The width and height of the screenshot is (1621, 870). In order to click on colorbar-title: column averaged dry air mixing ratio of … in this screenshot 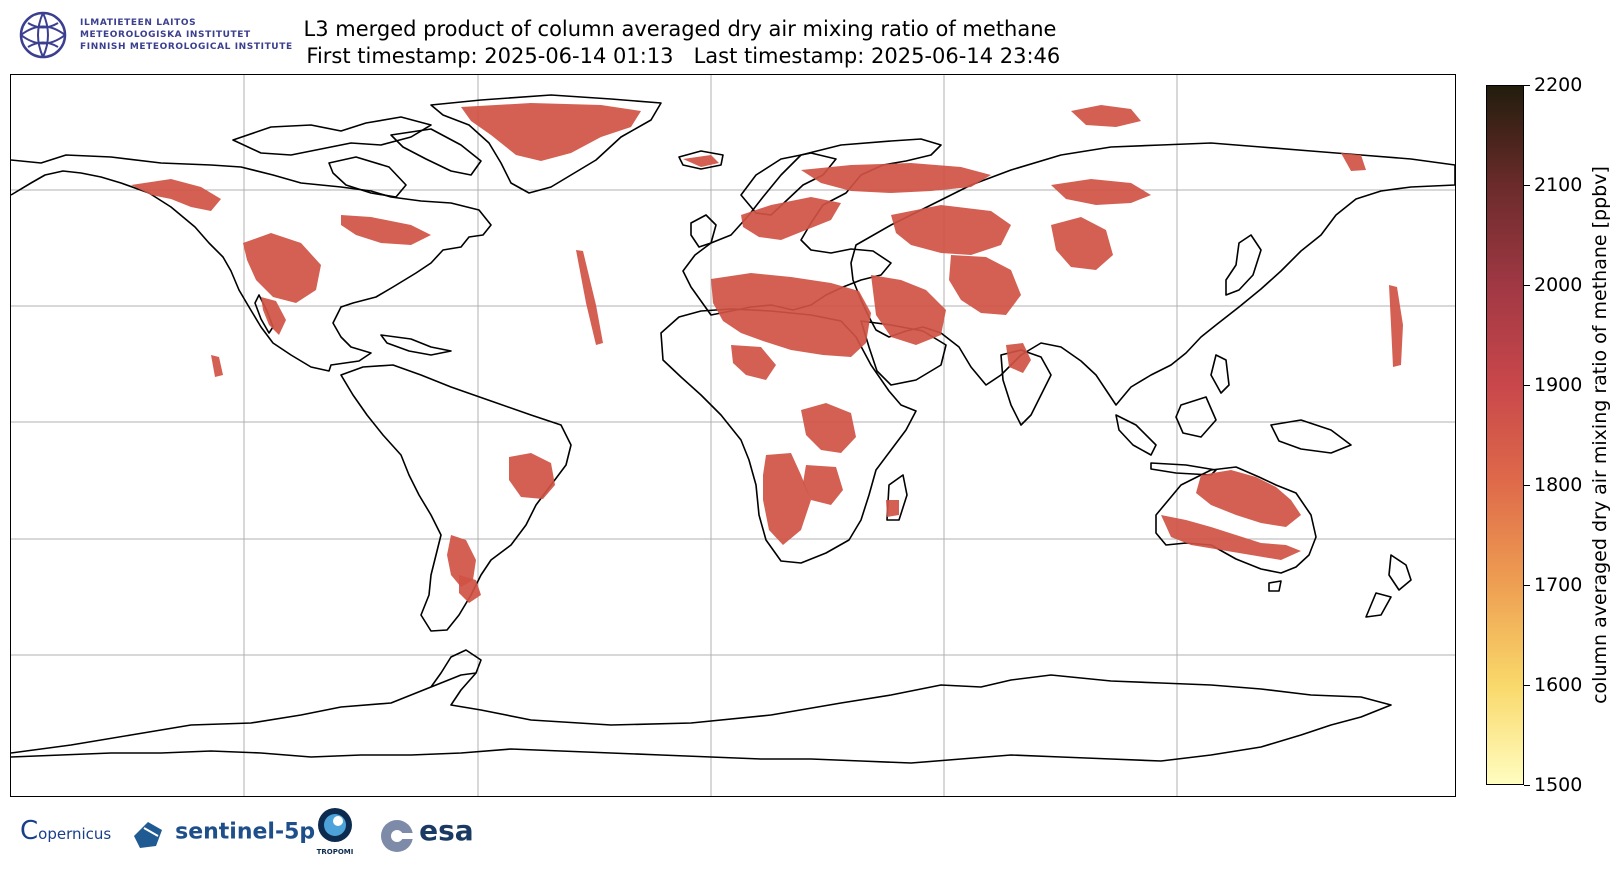, I will do `click(1600, 435)`.